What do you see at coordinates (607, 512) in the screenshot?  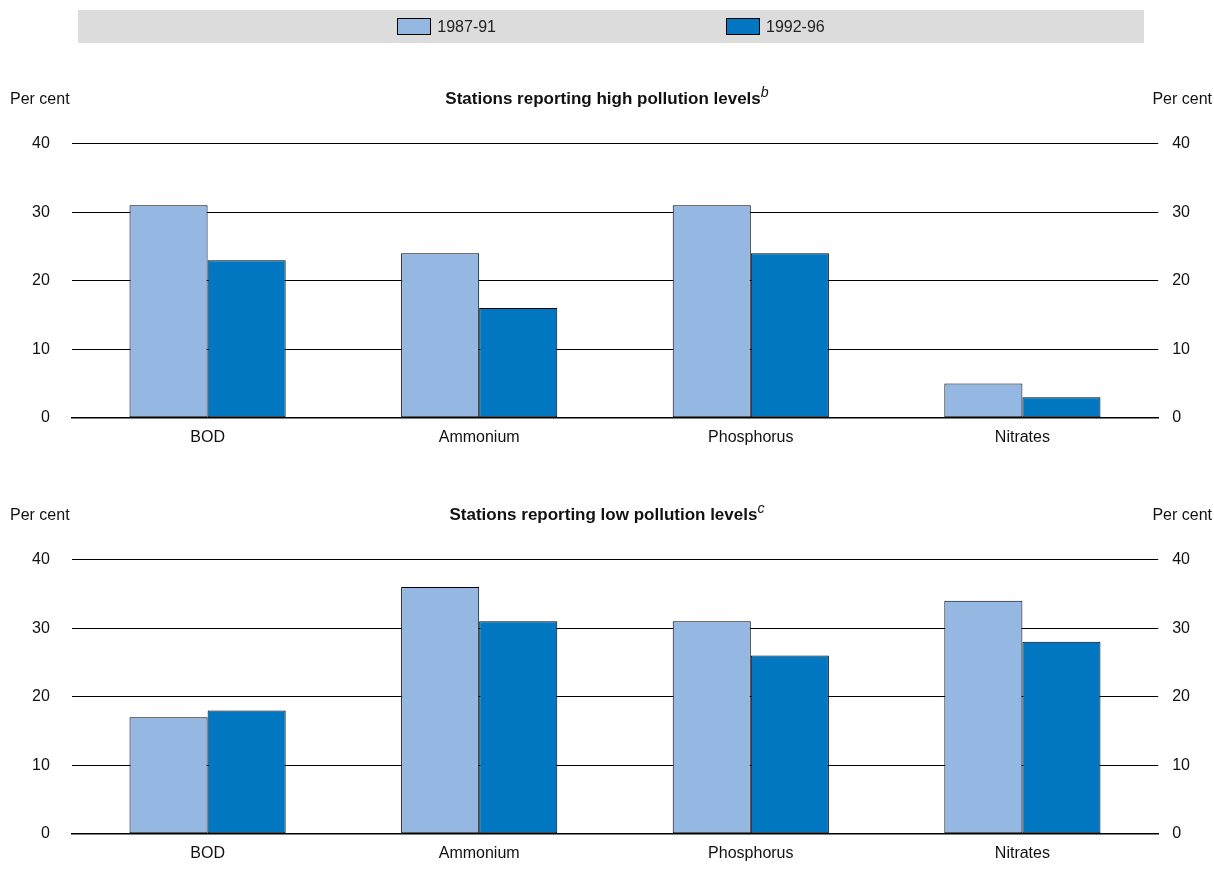 I see `chart-title: Stations reporting low pollution levels$^{c}$` at bounding box center [607, 512].